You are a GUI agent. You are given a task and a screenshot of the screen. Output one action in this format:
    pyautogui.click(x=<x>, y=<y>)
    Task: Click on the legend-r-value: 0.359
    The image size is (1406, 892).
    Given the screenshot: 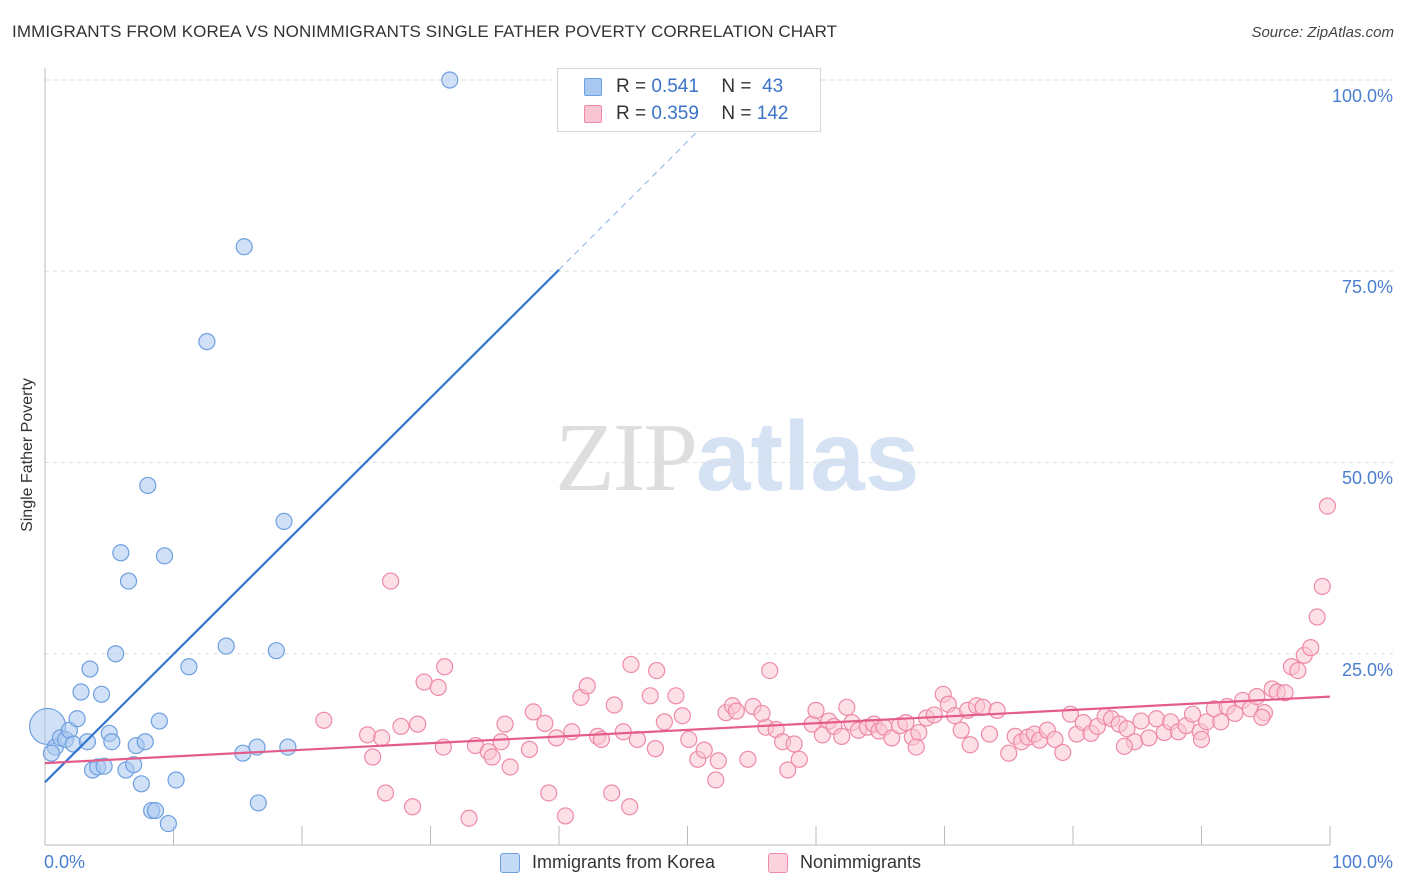 What is the action you would take?
    pyautogui.click(x=675, y=113)
    